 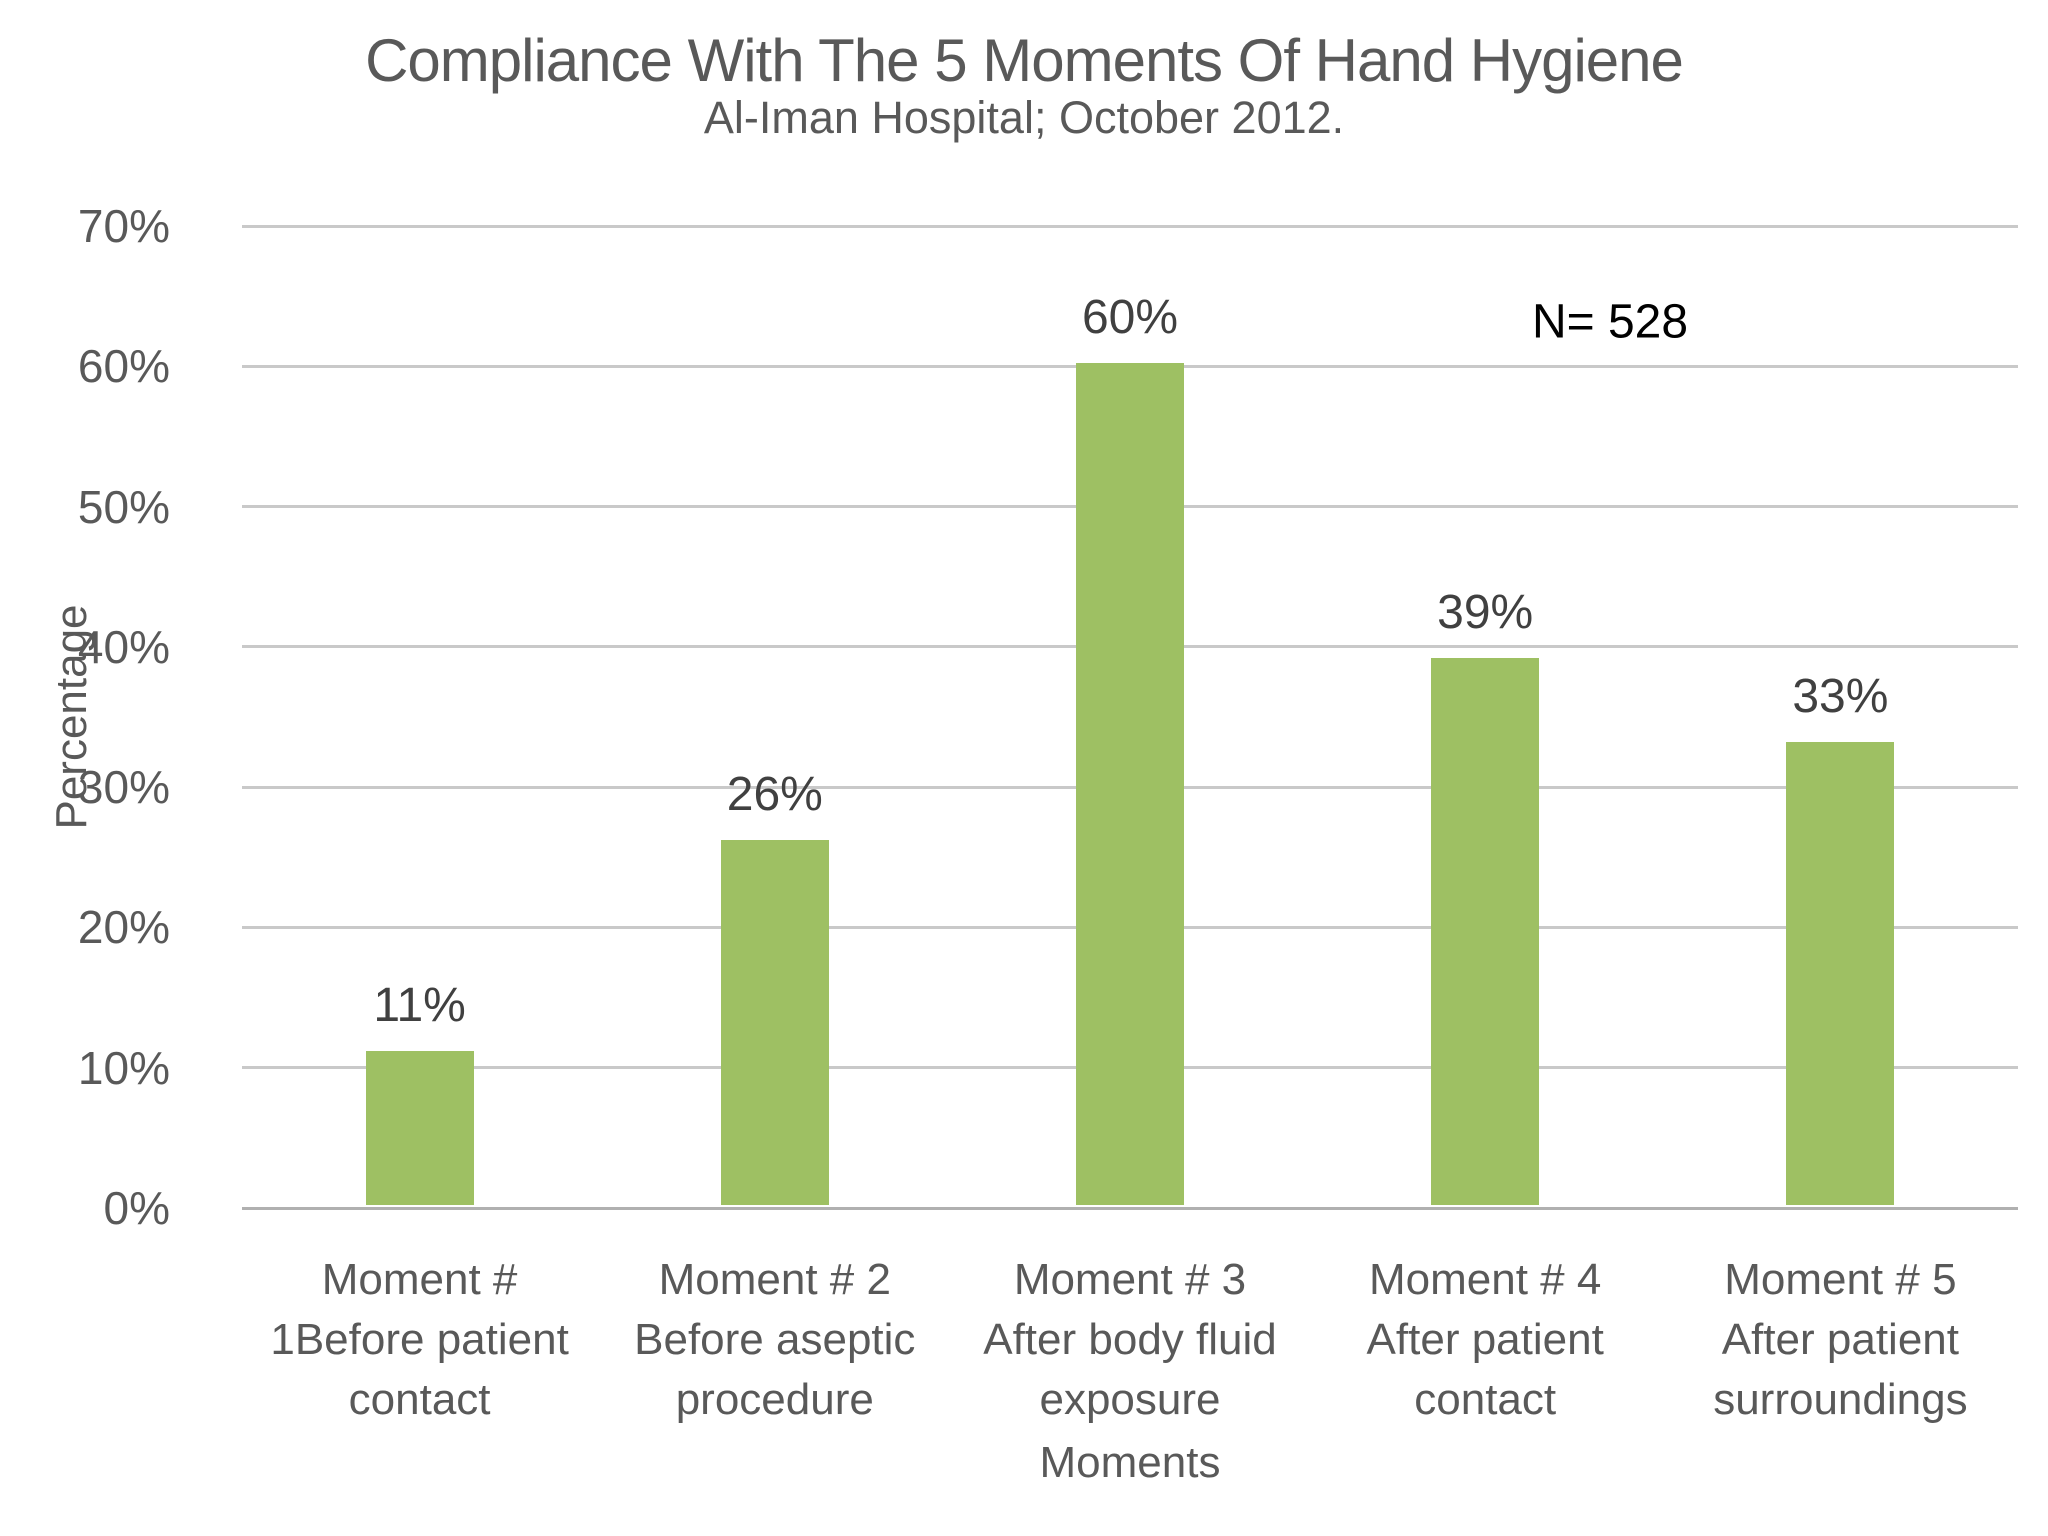 I want to click on bar-value-label: 60%, so click(x=1130, y=318).